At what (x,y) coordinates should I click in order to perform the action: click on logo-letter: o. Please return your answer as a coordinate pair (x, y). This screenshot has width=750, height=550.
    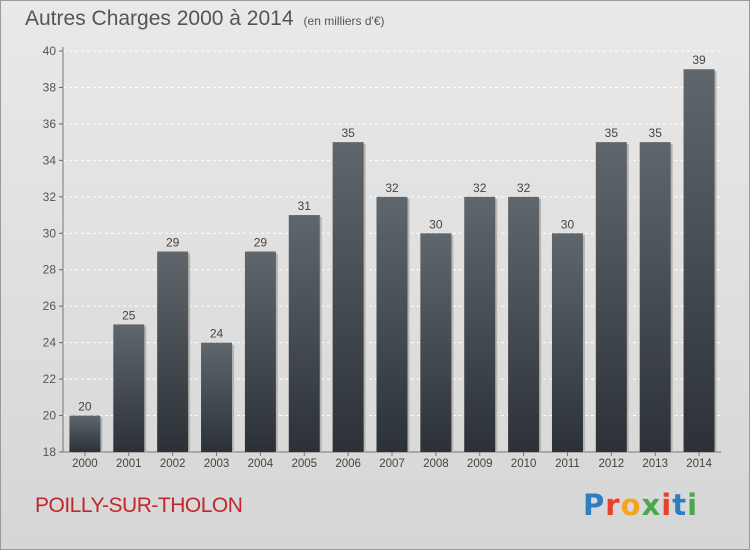
    Looking at the image, I should click on (631, 505).